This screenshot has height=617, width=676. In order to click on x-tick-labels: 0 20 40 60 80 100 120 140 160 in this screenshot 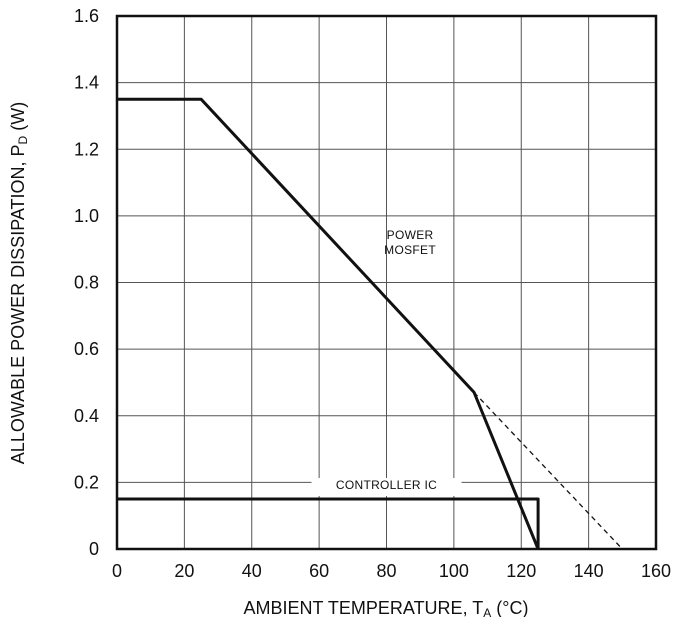, I will do `click(391, 571)`.